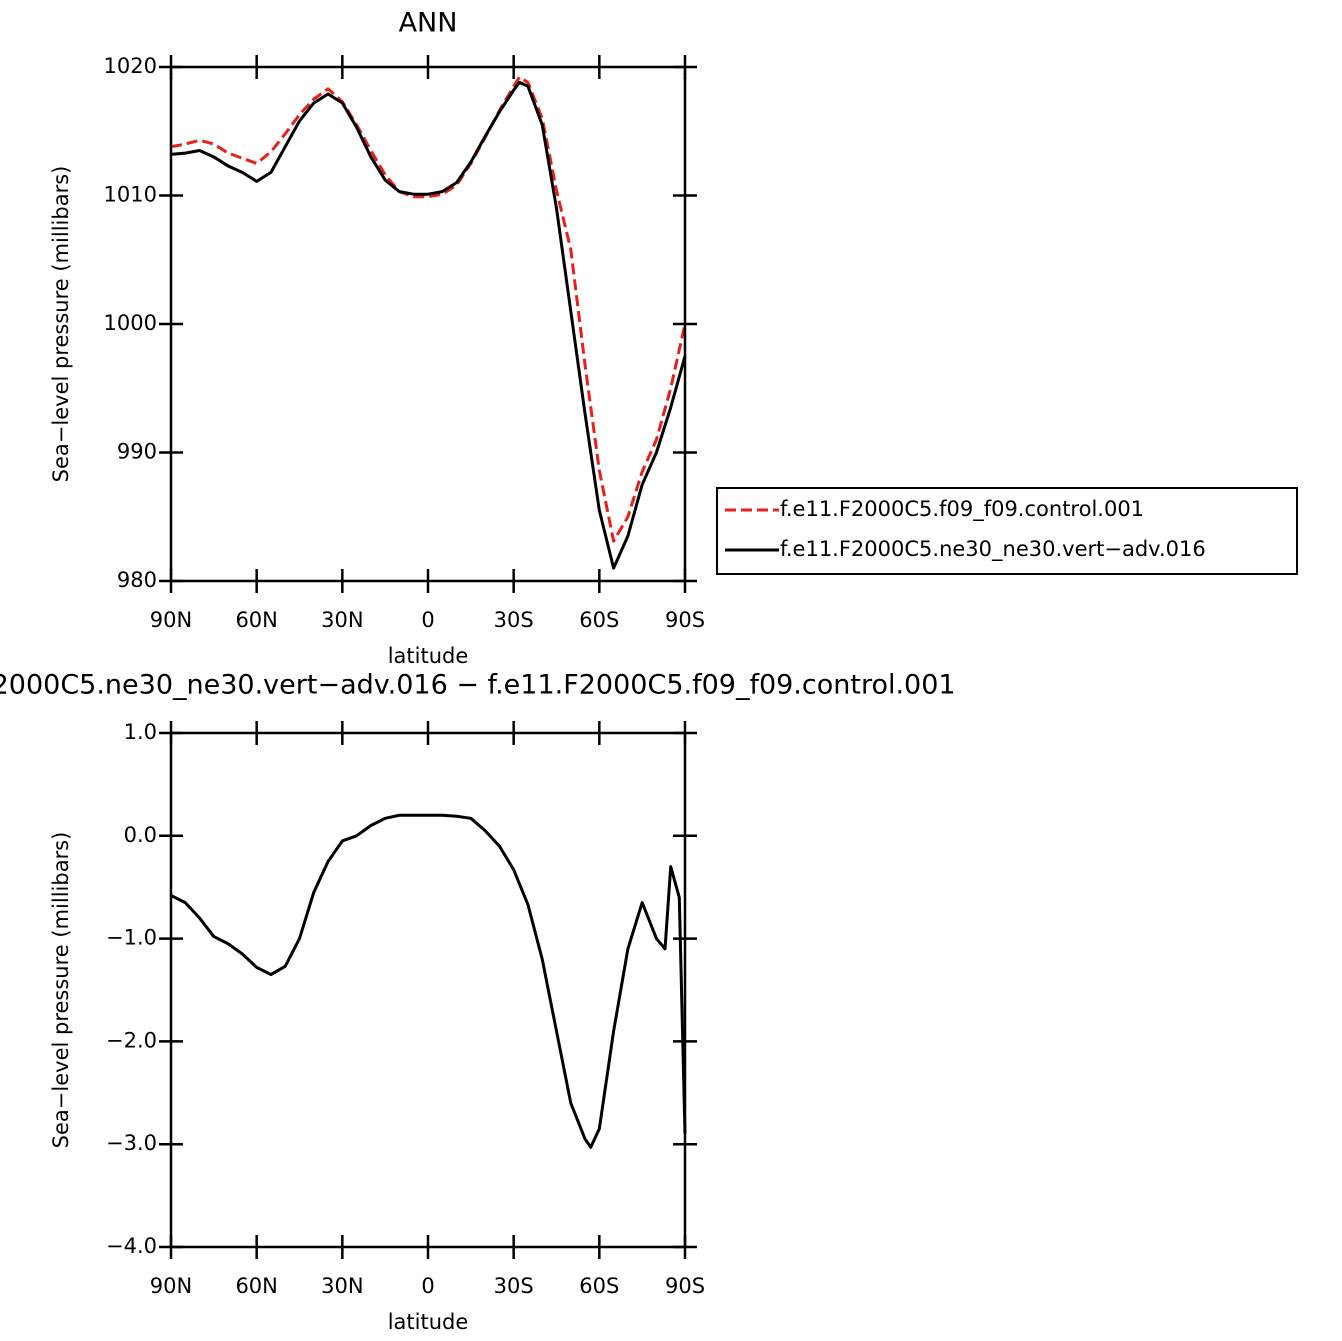  I want to click on legend-label: f.e11.F2000C5.ne30_ne30.vert−adv.016, so click(993, 549).